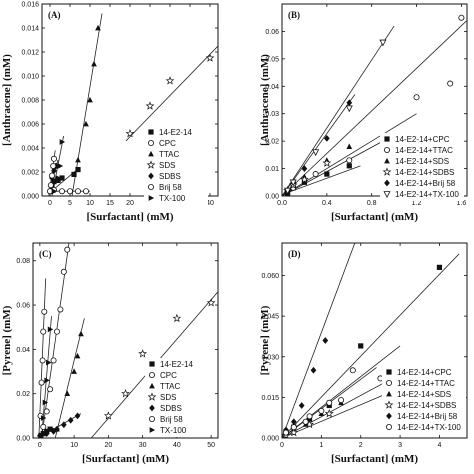 This screenshot has width=474, height=474. What do you see at coordinates (361, 445) in the screenshot?
I see `x-tick-label: 2` at bounding box center [361, 445].